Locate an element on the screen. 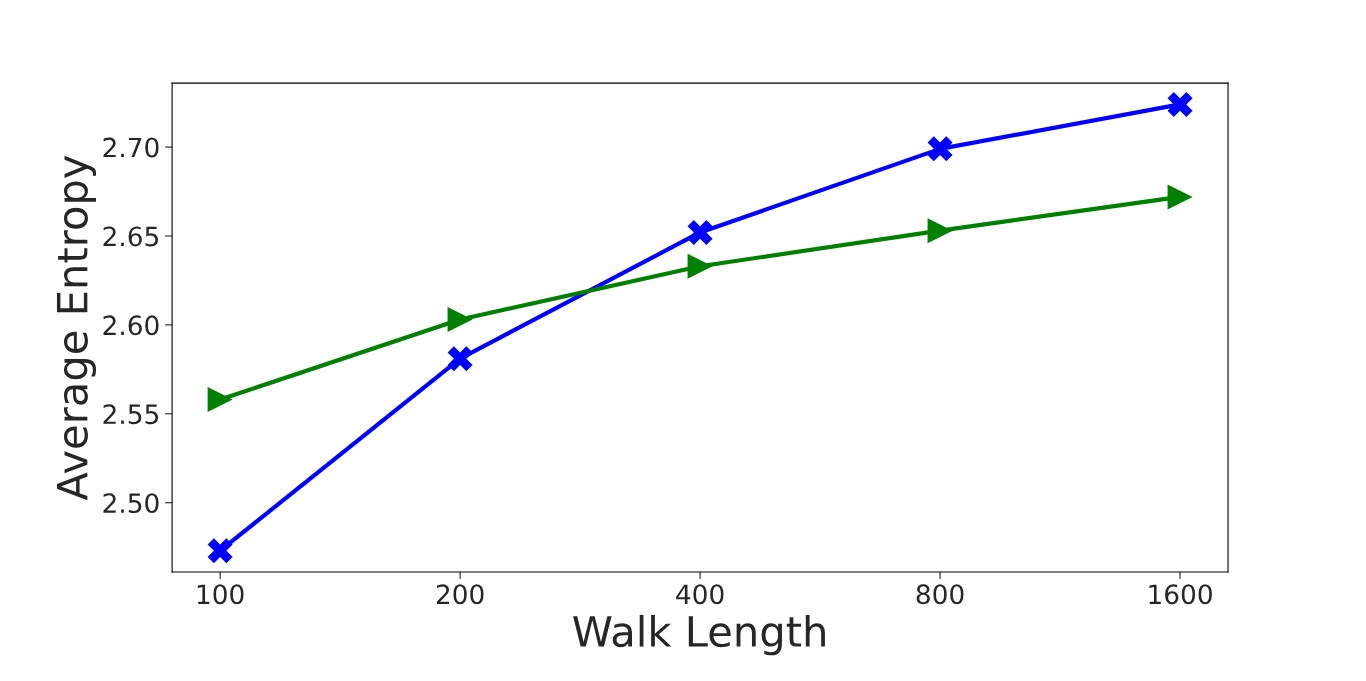  x-tick-label: 200 is located at coordinates (460, 594).